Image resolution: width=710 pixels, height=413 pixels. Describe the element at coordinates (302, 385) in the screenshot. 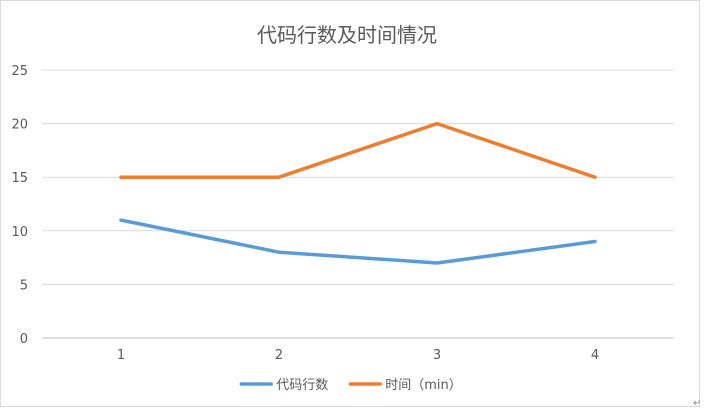

I see `legend-label: 代码行数` at that location.